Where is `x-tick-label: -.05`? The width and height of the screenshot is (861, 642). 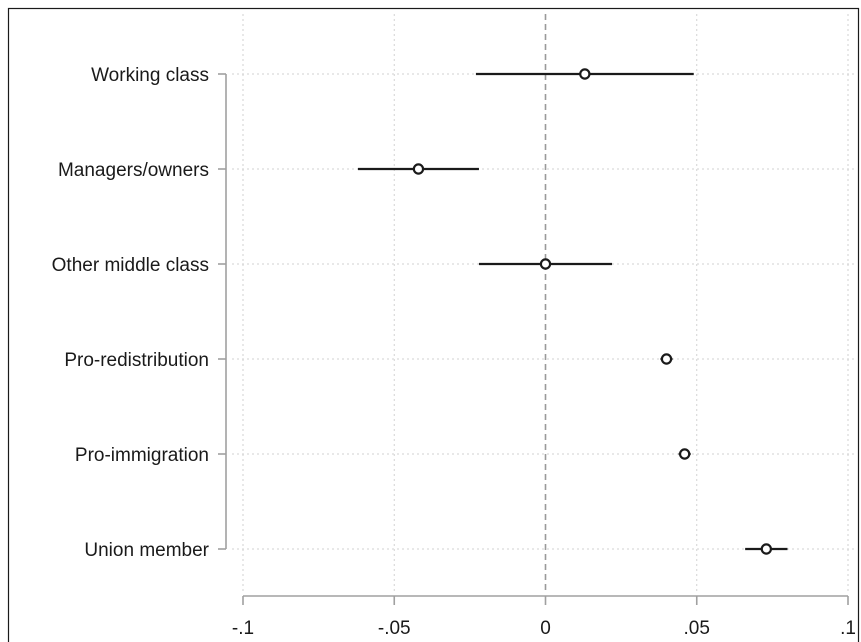 x-tick-label: -.05 is located at coordinates (394, 628).